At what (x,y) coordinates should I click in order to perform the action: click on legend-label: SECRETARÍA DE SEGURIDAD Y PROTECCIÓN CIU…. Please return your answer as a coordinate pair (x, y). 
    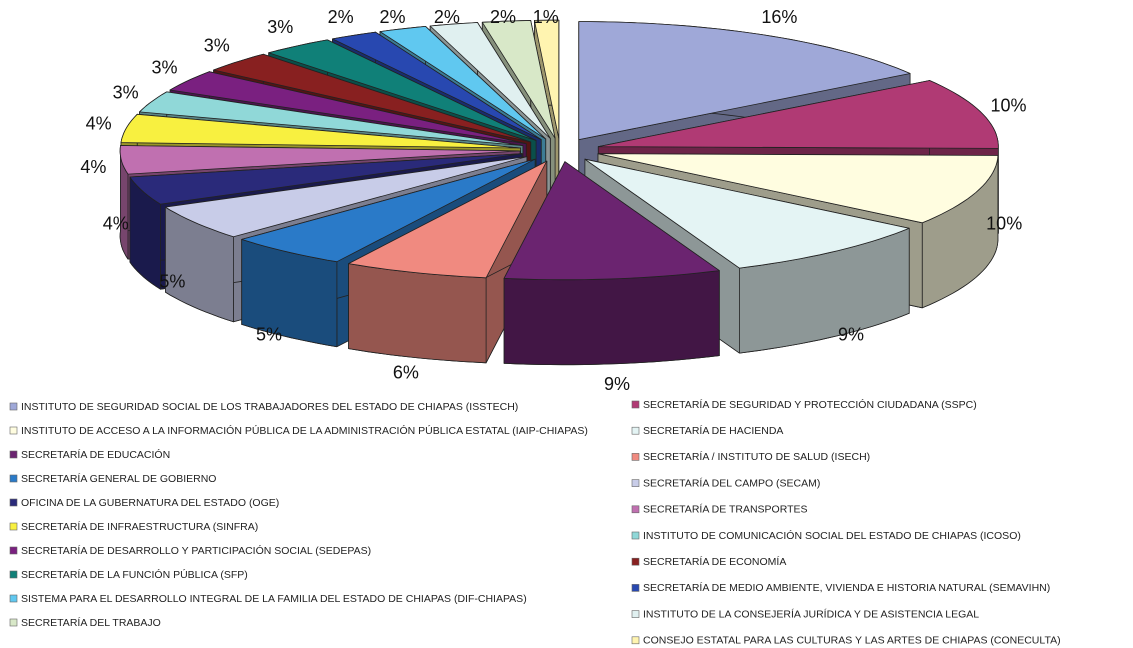
    Looking at the image, I should click on (810, 404).